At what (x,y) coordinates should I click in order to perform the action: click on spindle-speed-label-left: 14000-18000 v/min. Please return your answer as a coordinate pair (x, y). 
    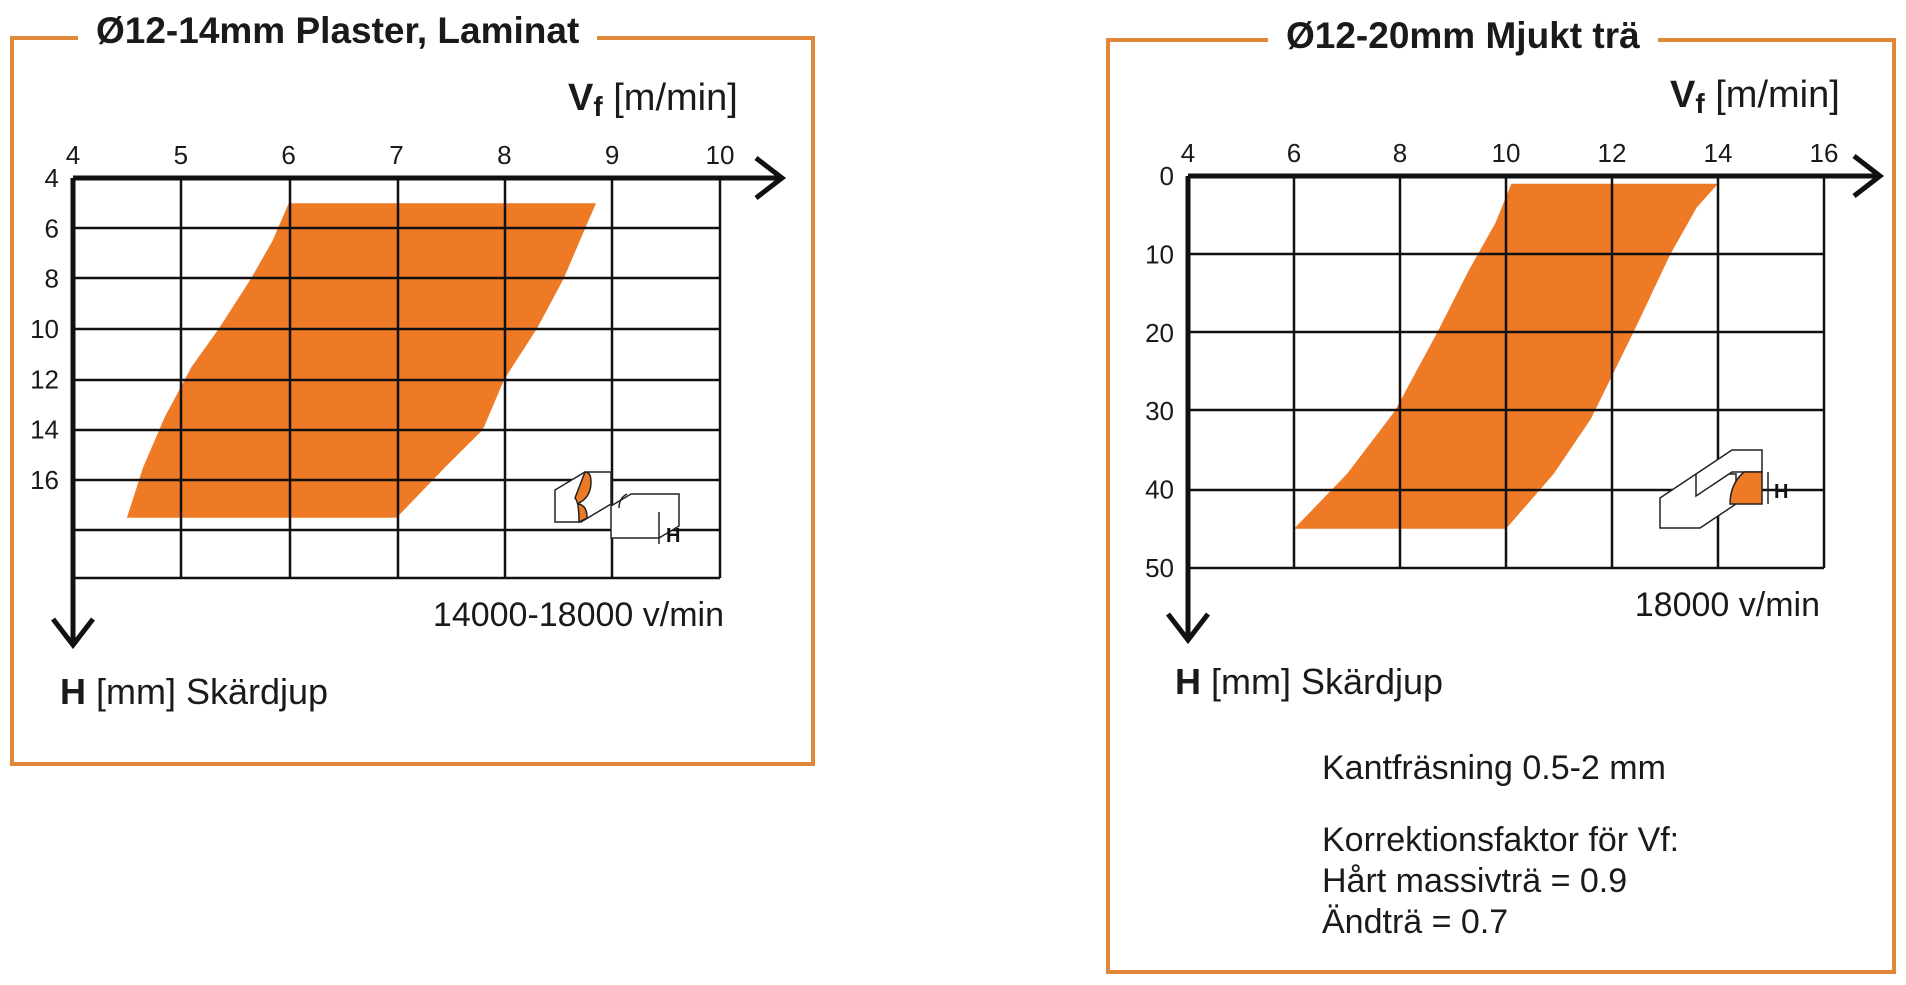
    Looking at the image, I should click on (578, 615).